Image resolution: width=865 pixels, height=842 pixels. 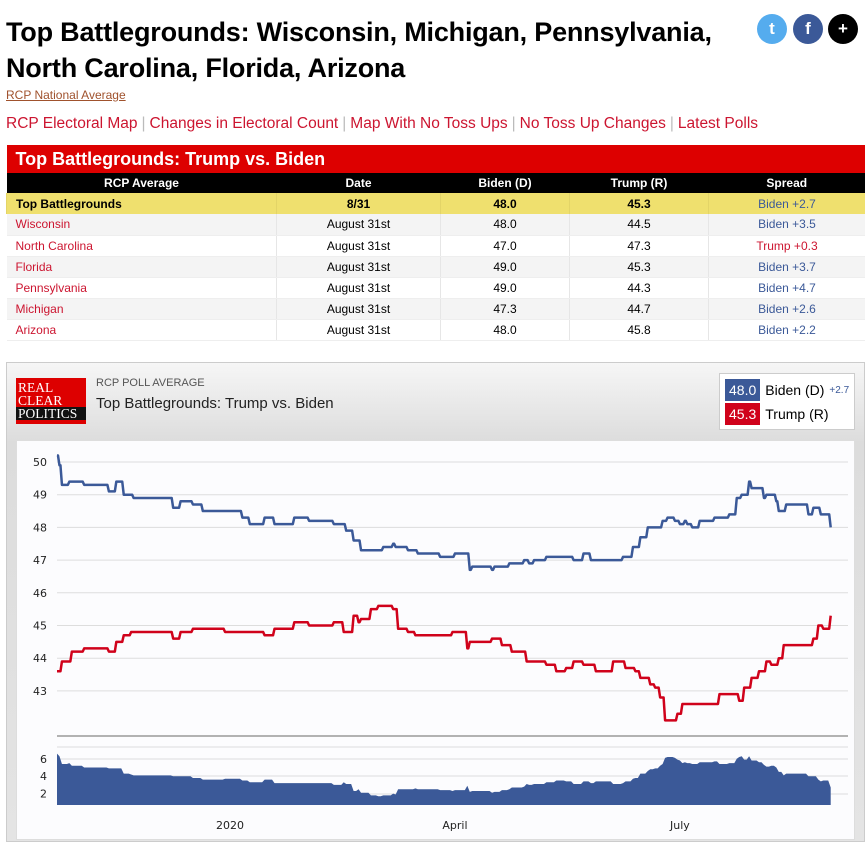 What do you see at coordinates (40, 626) in the screenshot?
I see `y-tick-label: 45` at bounding box center [40, 626].